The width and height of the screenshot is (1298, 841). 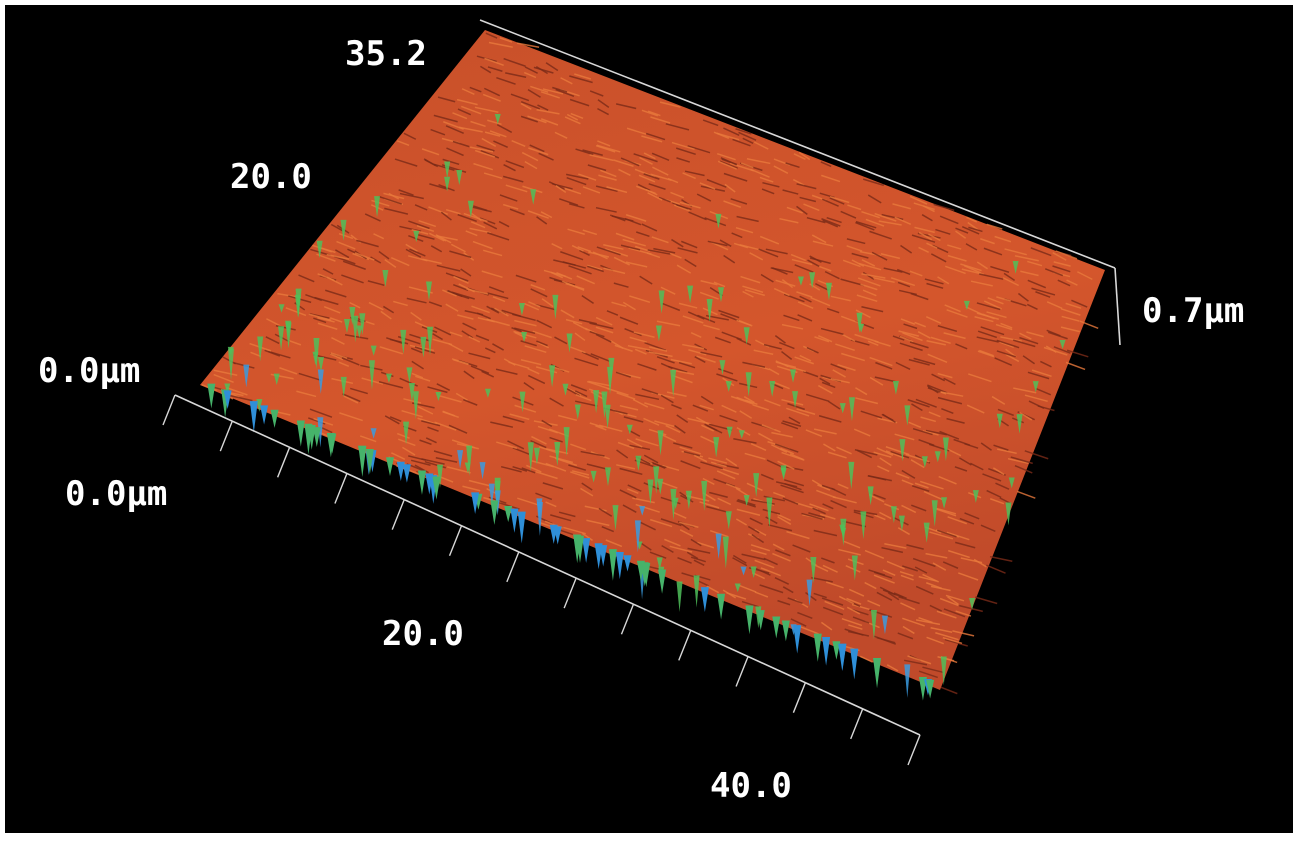 What do you see at coordinates (627, 619) in the screenshot?
I see `tick` at bounding box center [627, 619].